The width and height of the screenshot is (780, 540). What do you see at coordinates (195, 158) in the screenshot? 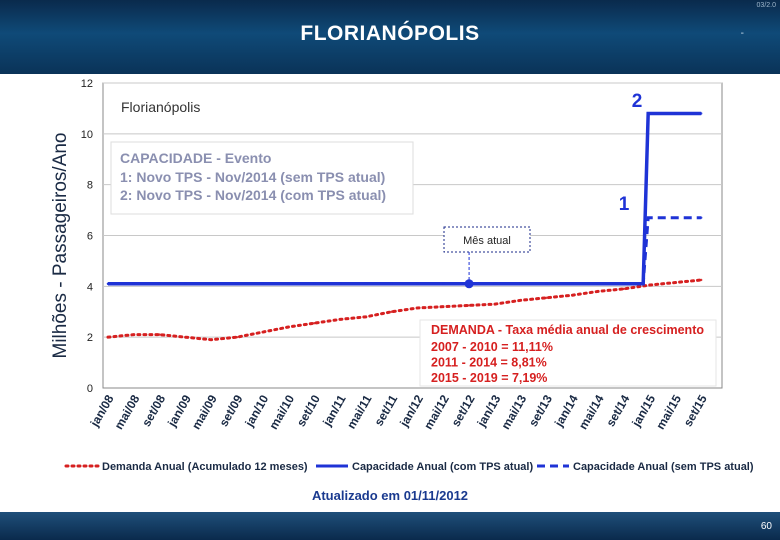
I see `event-box-title: CAPACIDADE - Evento` at bounding box center [195, 158].